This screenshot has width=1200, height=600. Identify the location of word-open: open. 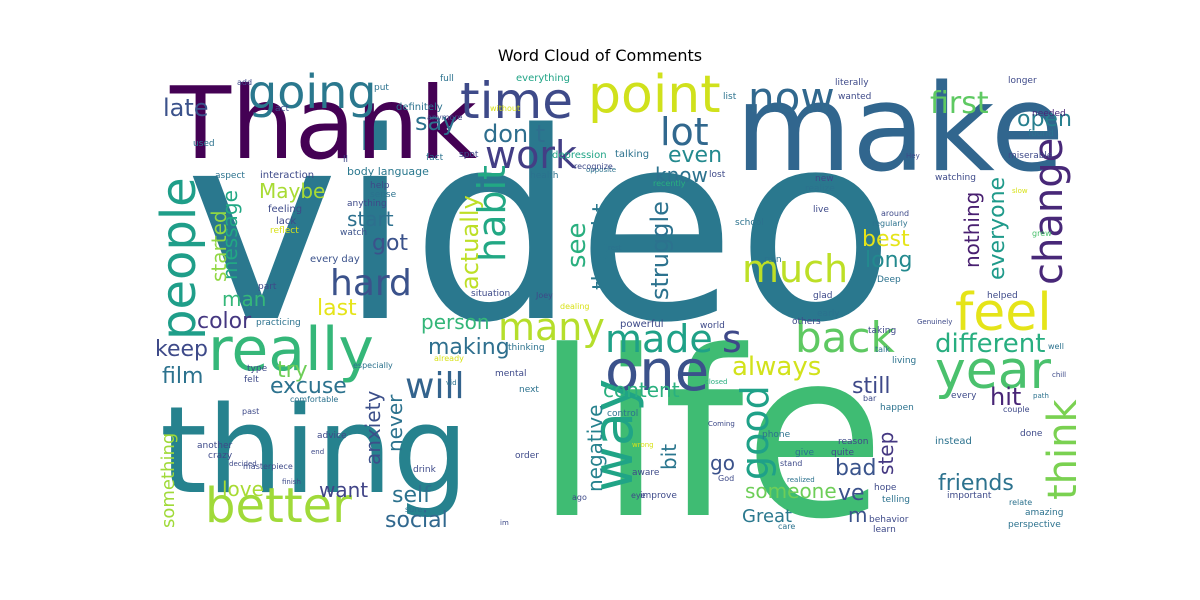
(1044, 119).